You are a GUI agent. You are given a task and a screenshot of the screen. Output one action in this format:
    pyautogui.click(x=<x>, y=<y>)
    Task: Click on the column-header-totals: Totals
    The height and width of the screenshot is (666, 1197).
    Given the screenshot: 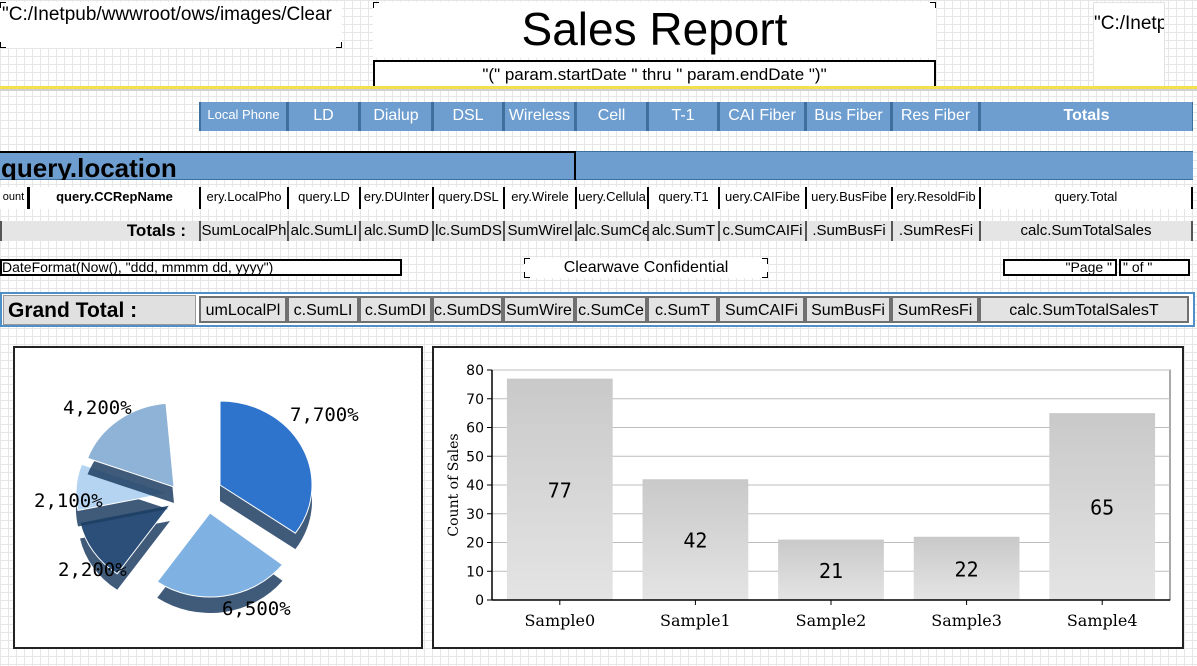 What is the action you would take?
    pyautogui.click(x=1086, y=116)
    